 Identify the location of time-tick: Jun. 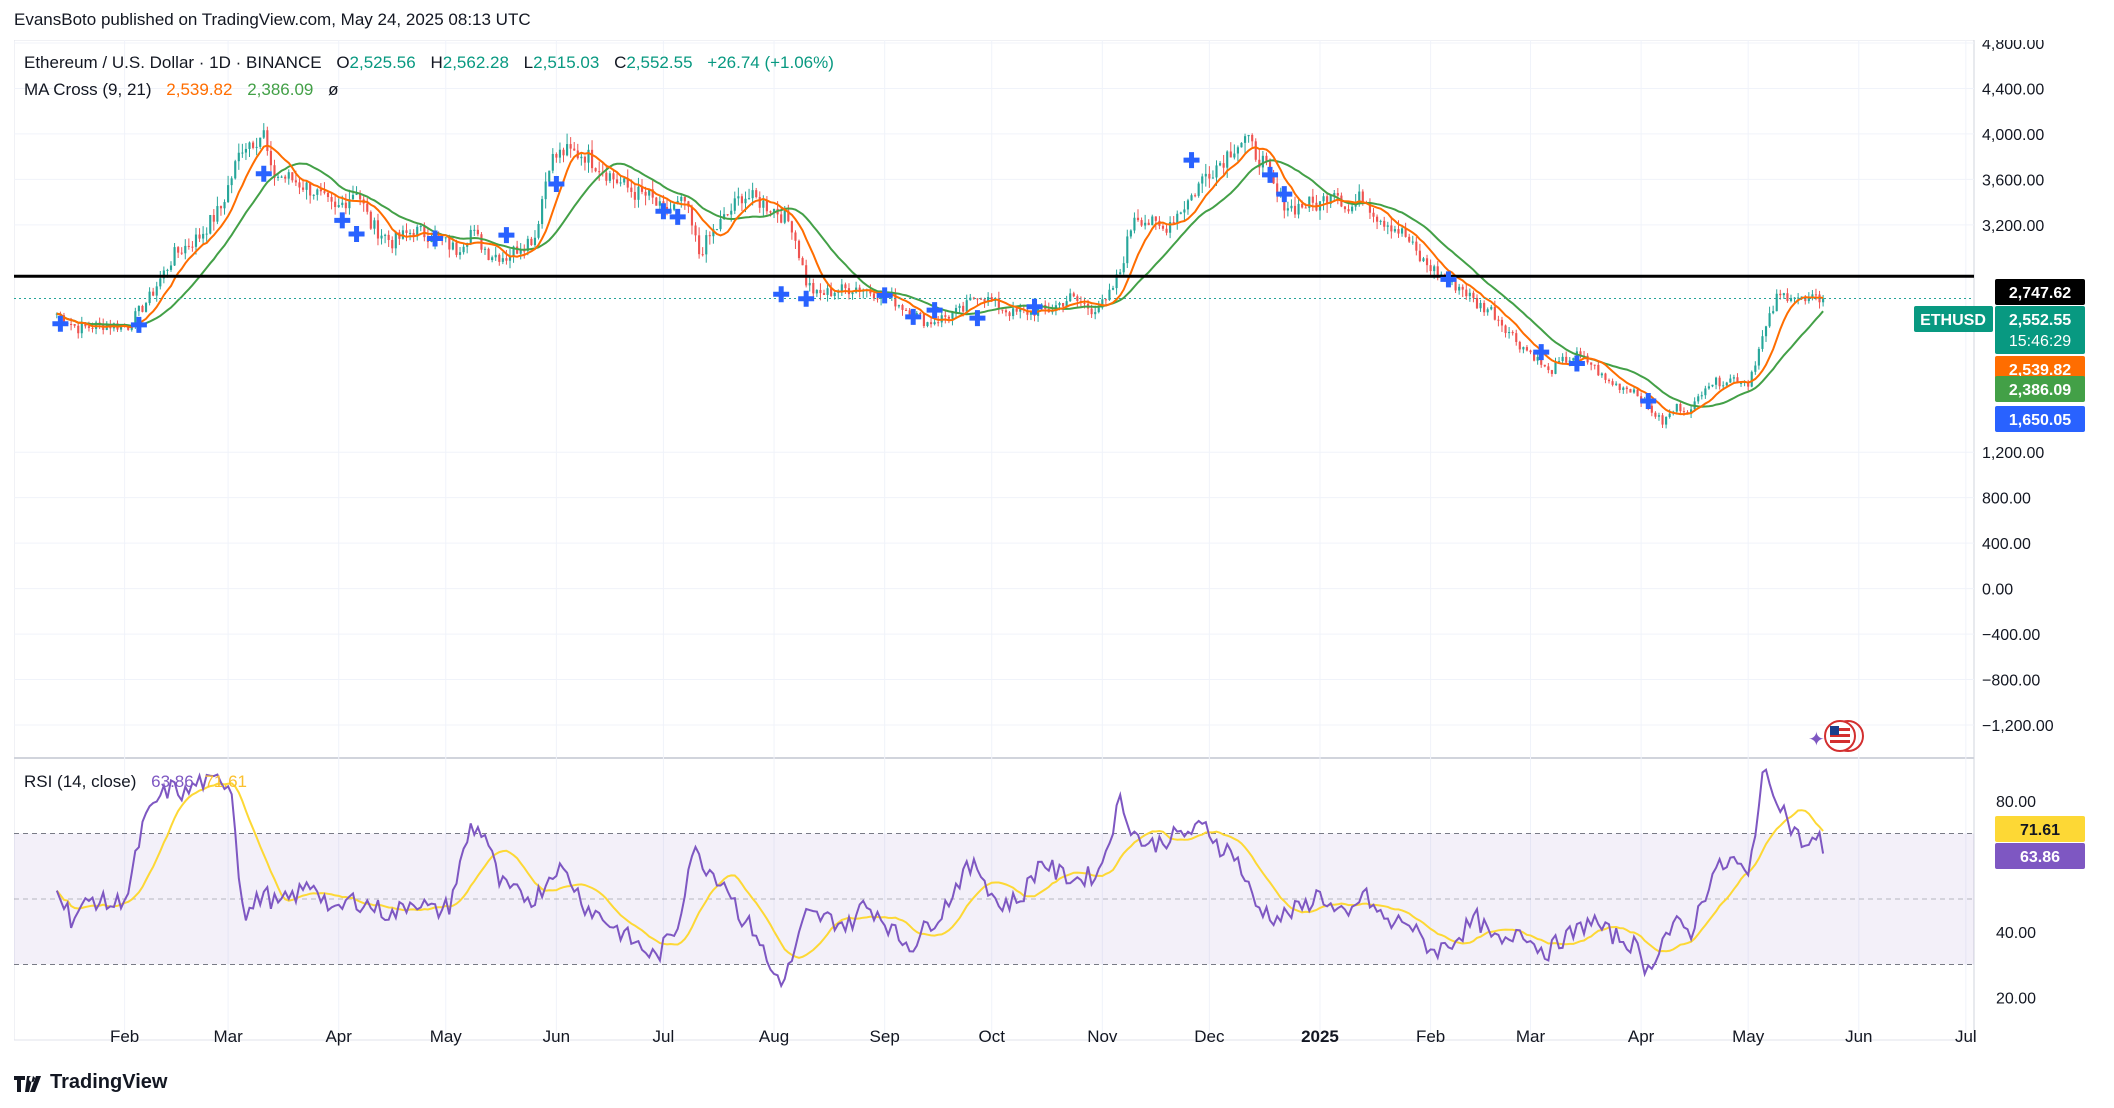
(556, 1036).